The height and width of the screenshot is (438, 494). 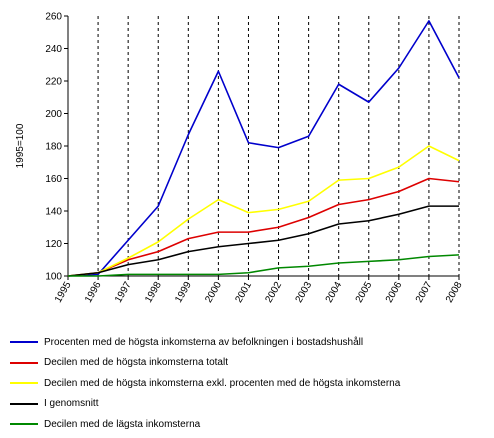 What do you see at coordinates (334, 292) in the screenshot?
I see `x-tick-label: 2004` at bounding box center [334, 292].